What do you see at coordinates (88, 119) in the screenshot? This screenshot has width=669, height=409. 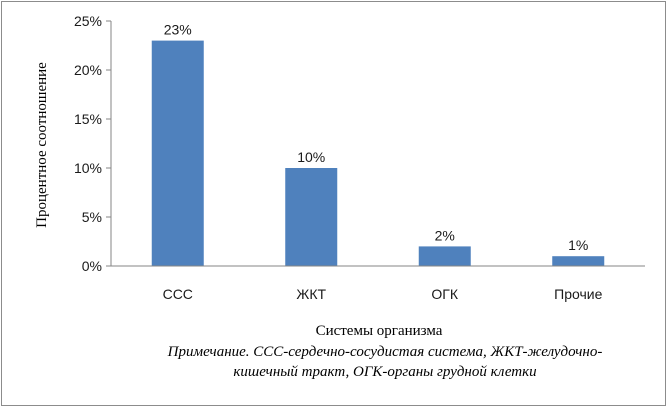 I see `y-tick-label: 15%` at bounding box center [88, 119].